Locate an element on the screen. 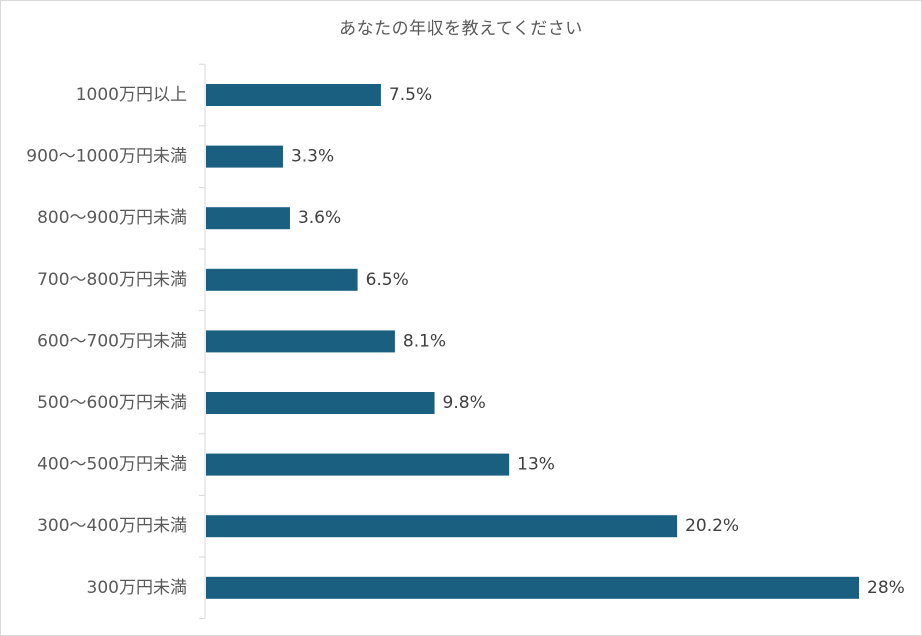 This screenshot has width=922, height=636. category-label: 400〜500万円未満 is located at coordinates (112, 465).